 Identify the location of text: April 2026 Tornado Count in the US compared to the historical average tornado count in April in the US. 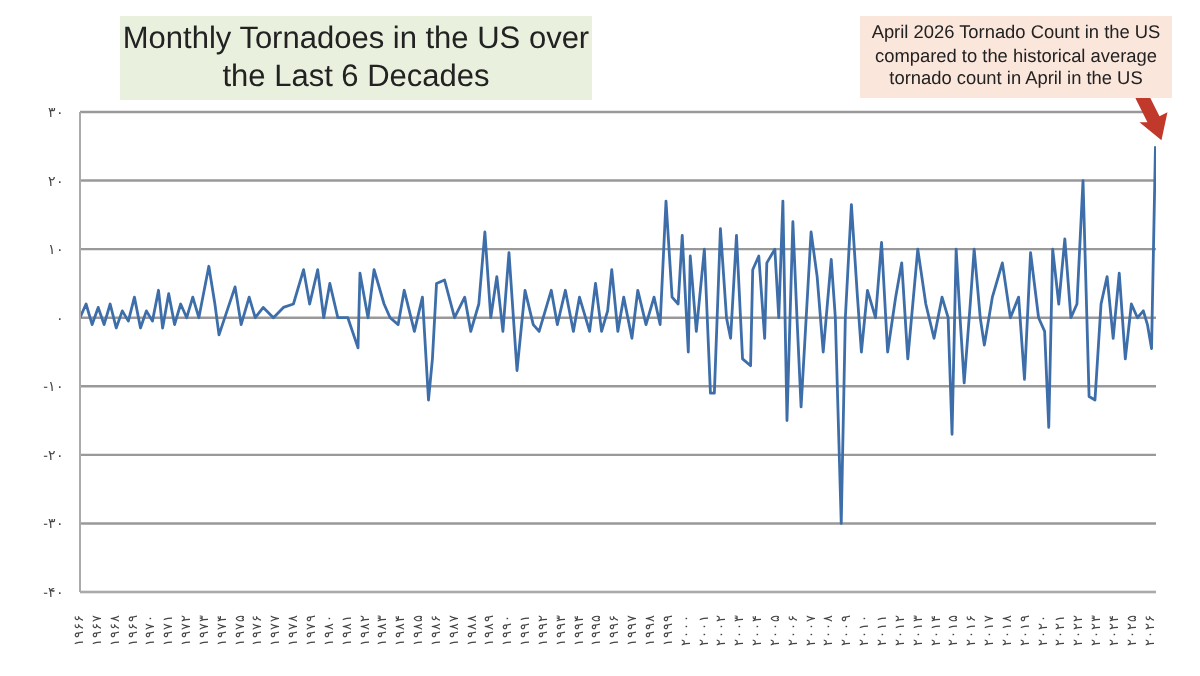
(1016, 56).